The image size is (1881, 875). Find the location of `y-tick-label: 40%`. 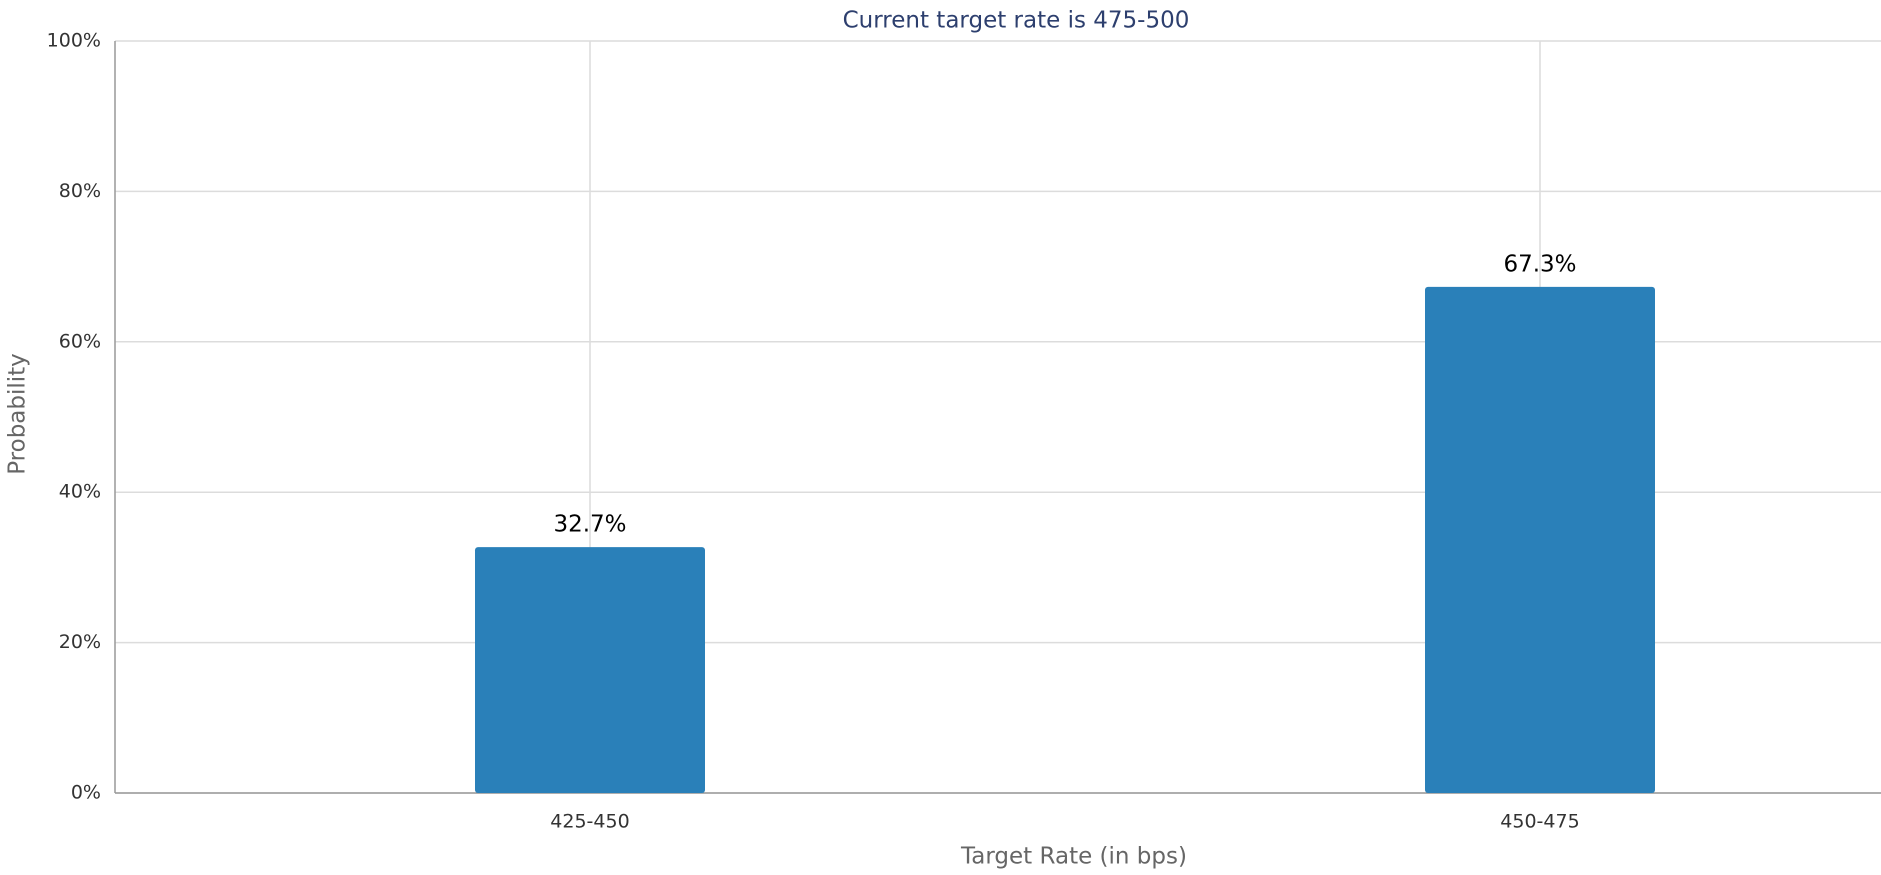

y-tick-label: 40% is located at coordinates (80, 492).